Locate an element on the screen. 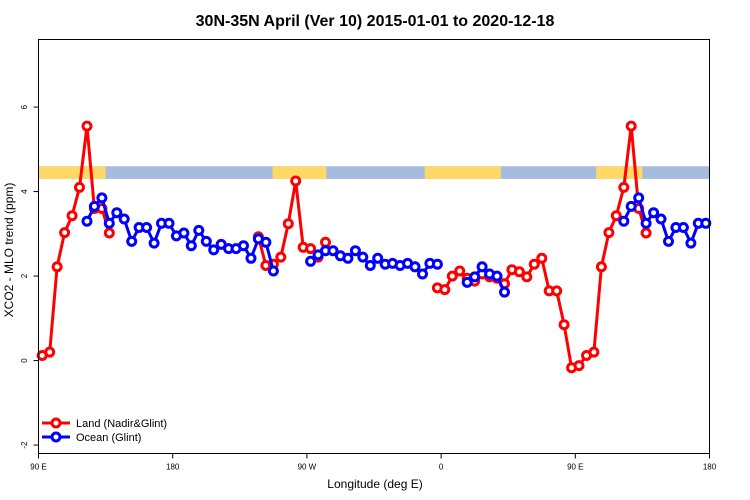 This screenshot has height=500, width=750. y-tick-label: -2 is located at coordinates (24, 445).